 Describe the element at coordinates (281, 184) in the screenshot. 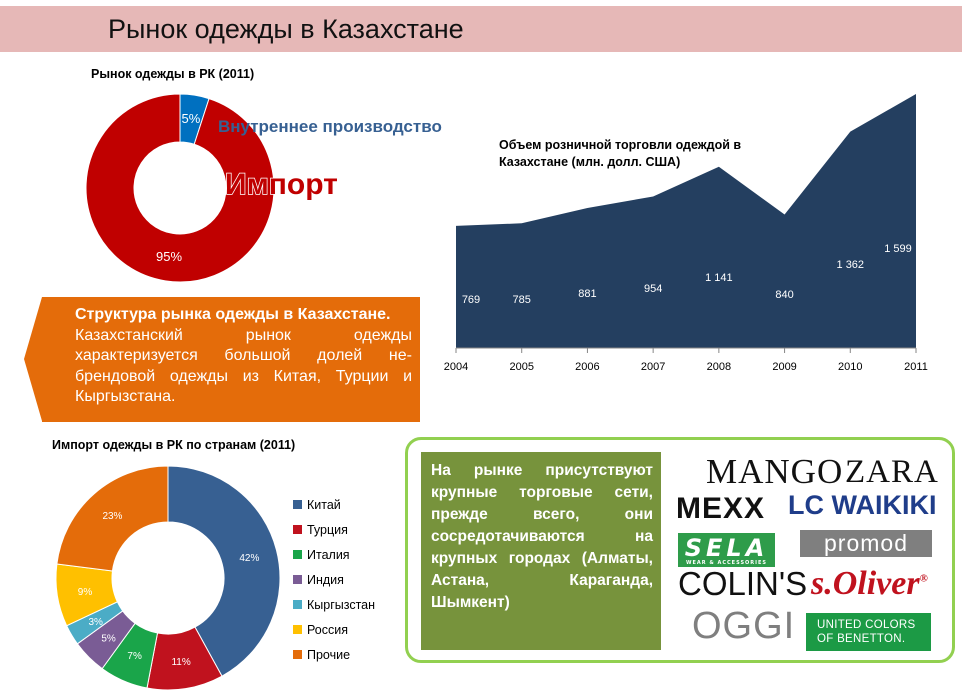

I see `import-label: Импорт` at that location.